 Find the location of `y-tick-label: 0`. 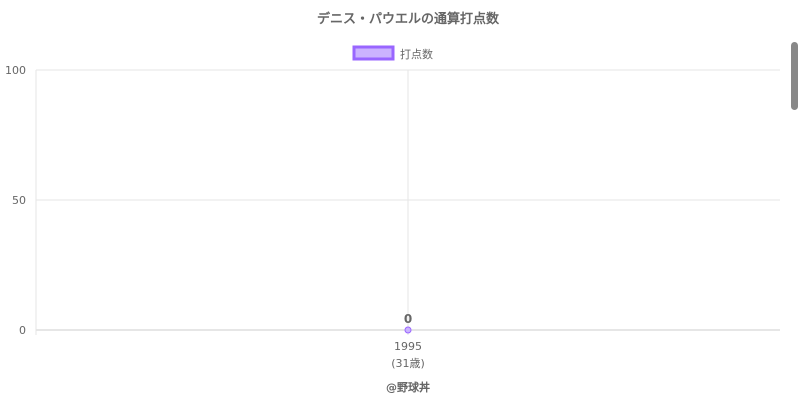

y-tick-label: 0 is located at coordinates (22, 330).